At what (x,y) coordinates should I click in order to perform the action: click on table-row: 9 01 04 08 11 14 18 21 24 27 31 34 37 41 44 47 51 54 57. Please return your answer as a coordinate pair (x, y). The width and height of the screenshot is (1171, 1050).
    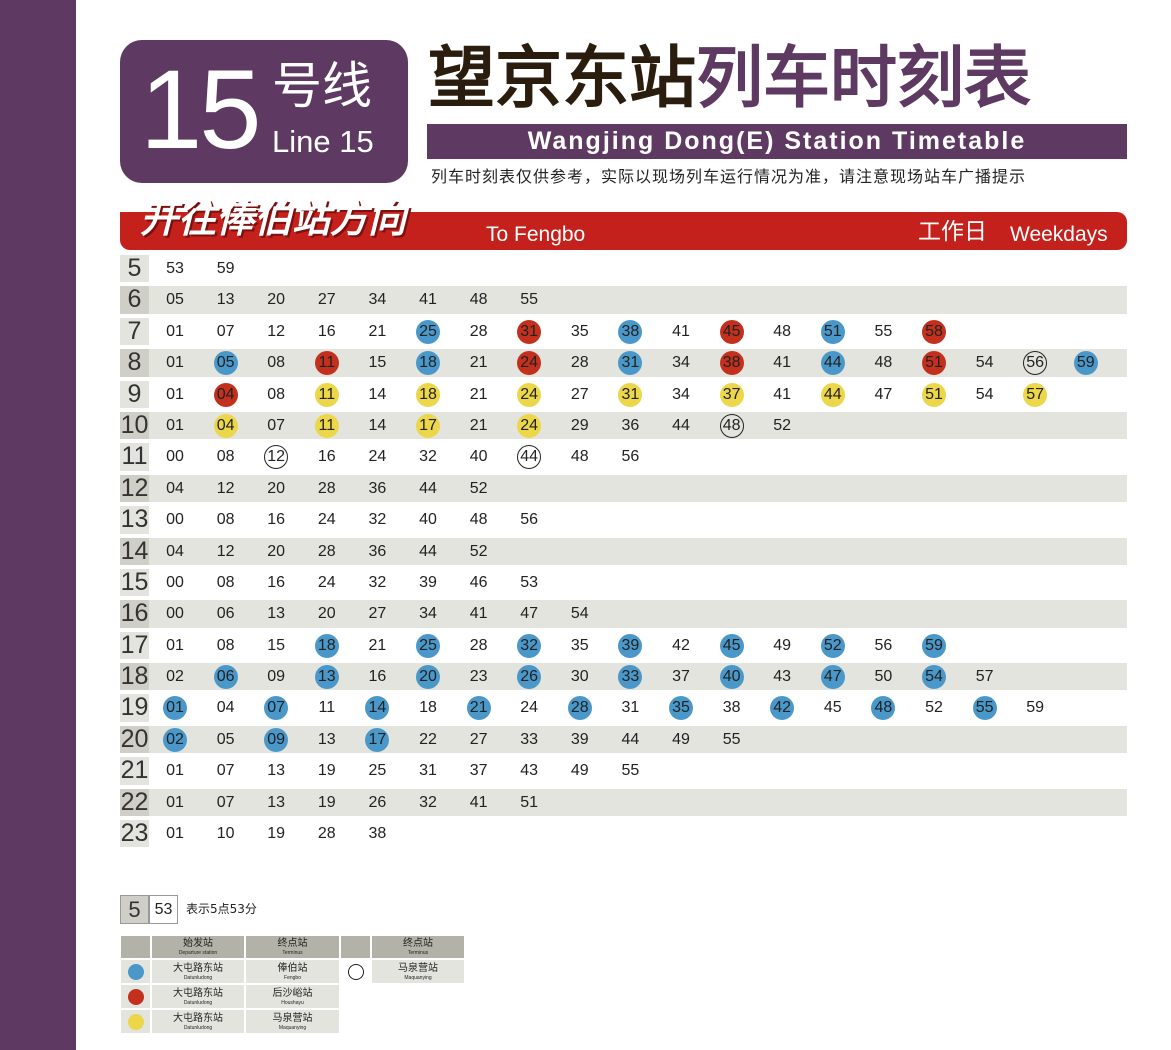
    Looking at the image, I should click on (623, 394).